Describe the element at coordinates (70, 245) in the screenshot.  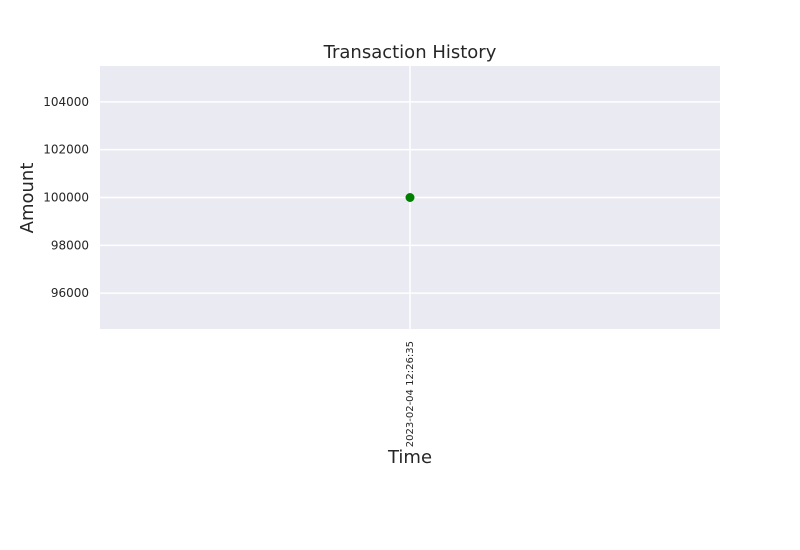
I see `y-tick-label: 98000` at that location.